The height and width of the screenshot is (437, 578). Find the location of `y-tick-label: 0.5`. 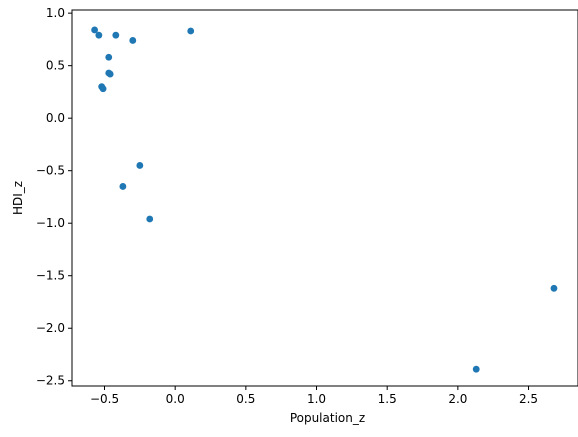

y-tick-label: 0.5 is located at coordinates (55, 66).